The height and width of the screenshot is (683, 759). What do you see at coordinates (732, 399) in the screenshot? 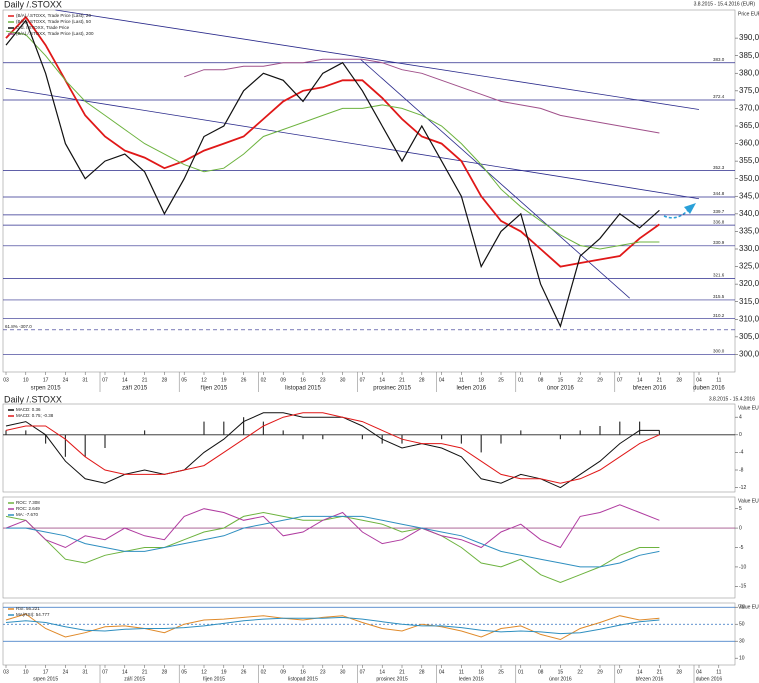
I see `date-range-lower: 3.8.2015 - 15.4.2016` at bounding box center [732, 399].